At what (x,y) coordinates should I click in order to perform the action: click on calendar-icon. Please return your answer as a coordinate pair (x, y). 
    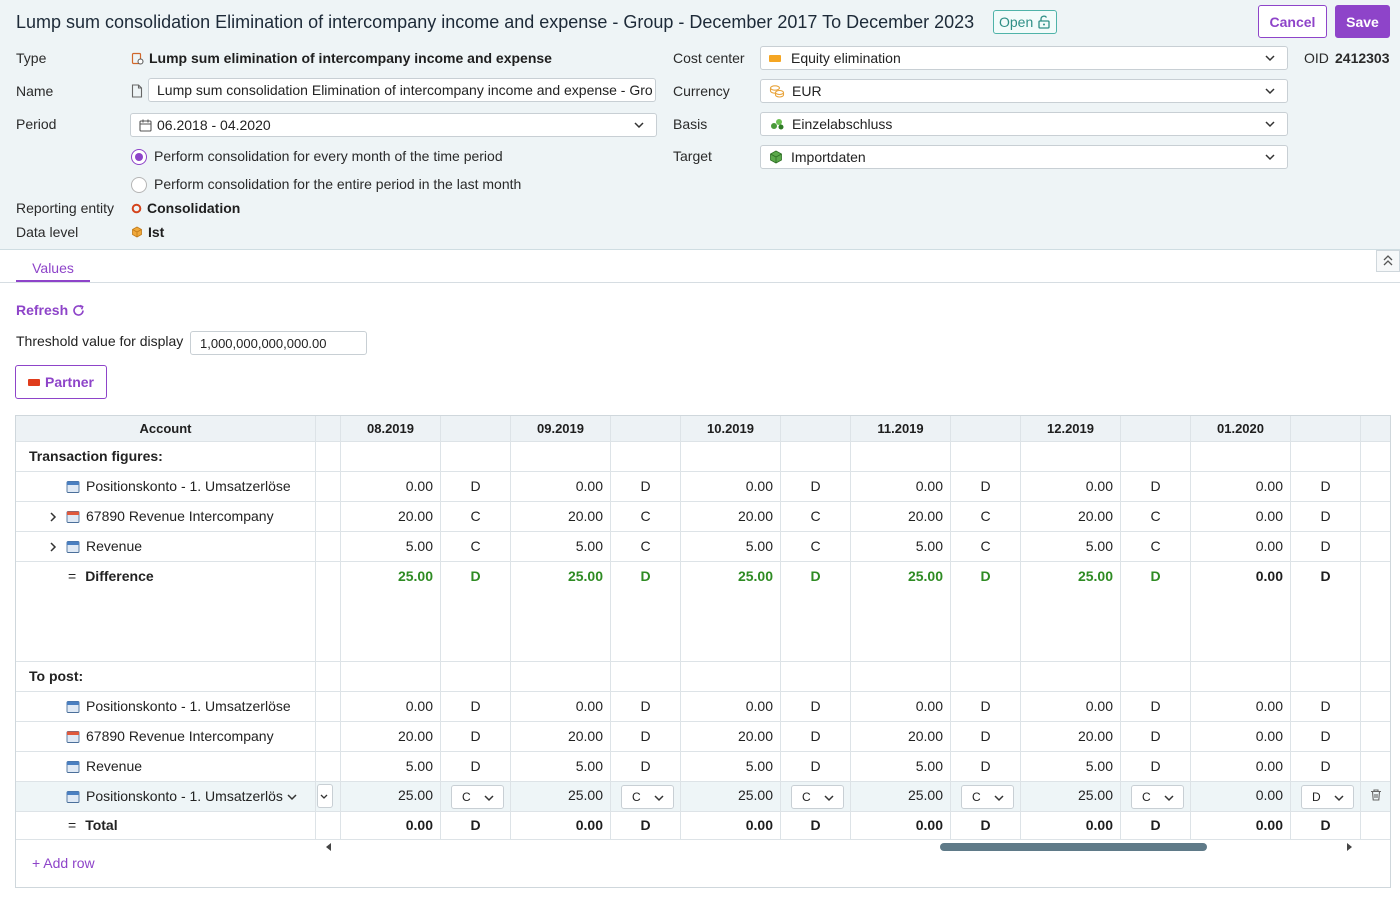
    Looking at the image, I should click on (145, 125).